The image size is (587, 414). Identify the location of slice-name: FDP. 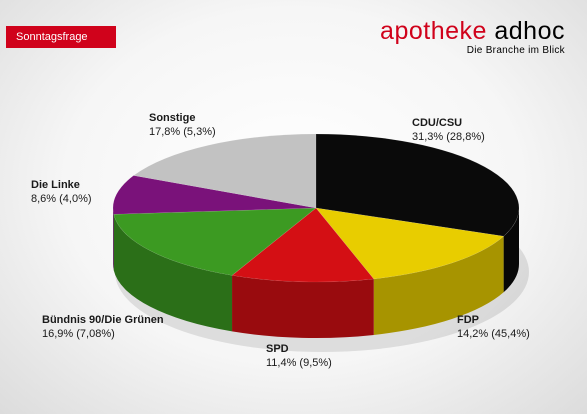
(468, 320).